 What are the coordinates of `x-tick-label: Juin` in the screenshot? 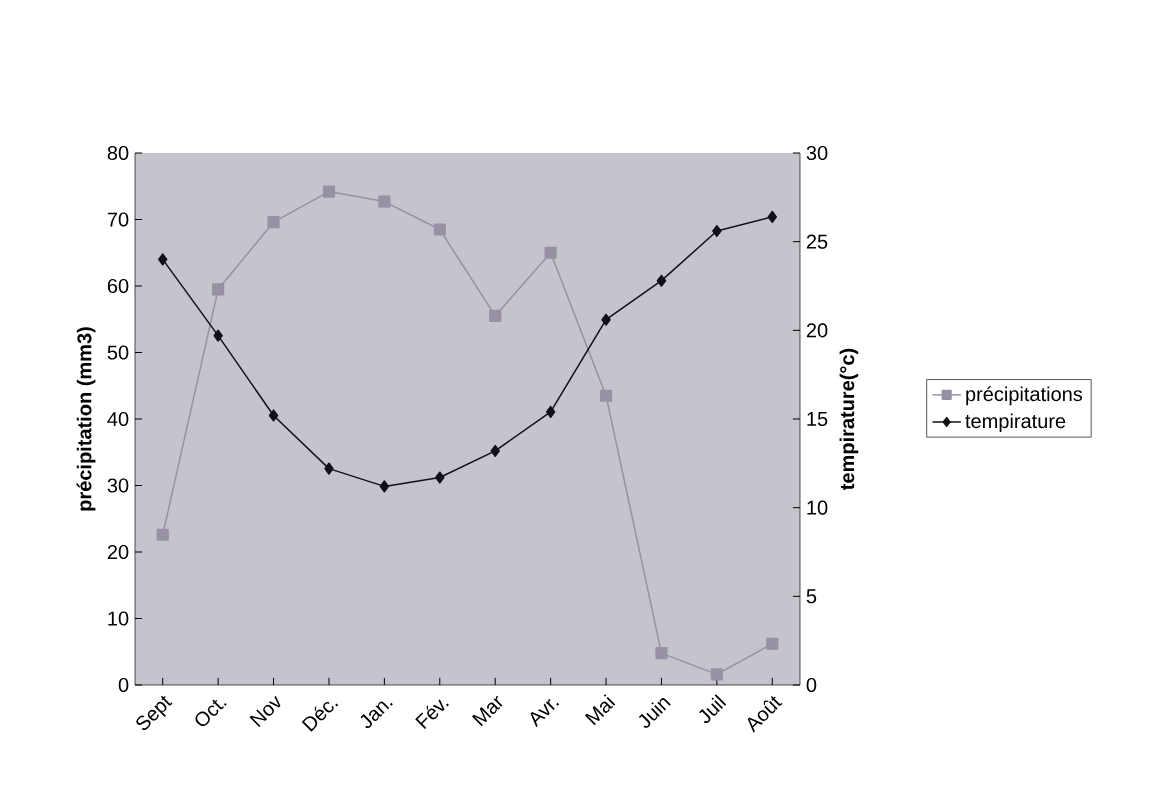 It's located at (654, 713).